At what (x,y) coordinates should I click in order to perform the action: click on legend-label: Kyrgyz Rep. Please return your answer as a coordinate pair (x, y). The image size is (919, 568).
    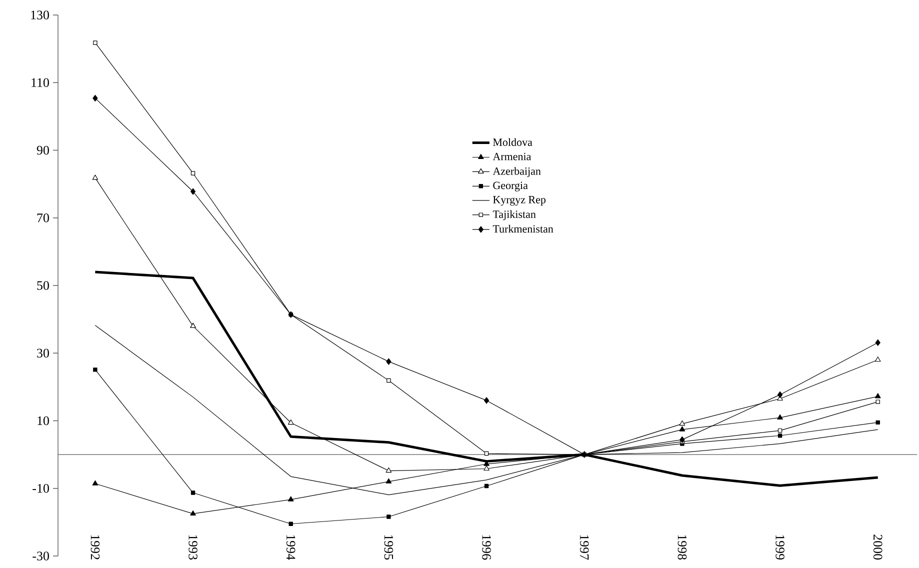
    Looking at the image, I should click on (519, 201).